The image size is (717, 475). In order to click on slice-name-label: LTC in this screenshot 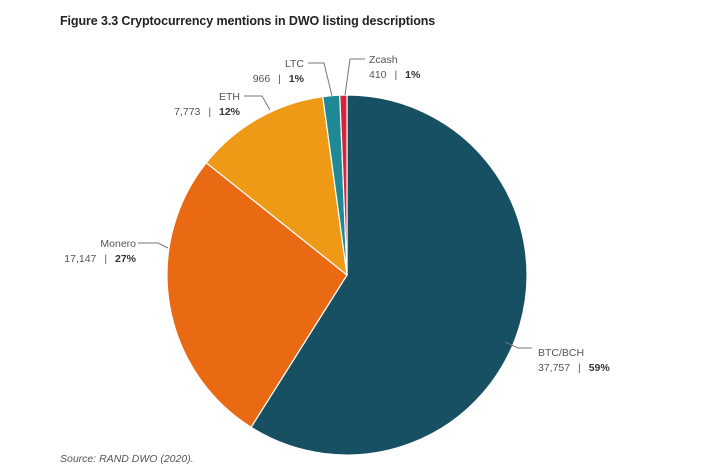, I will do `click(294, 64)`.